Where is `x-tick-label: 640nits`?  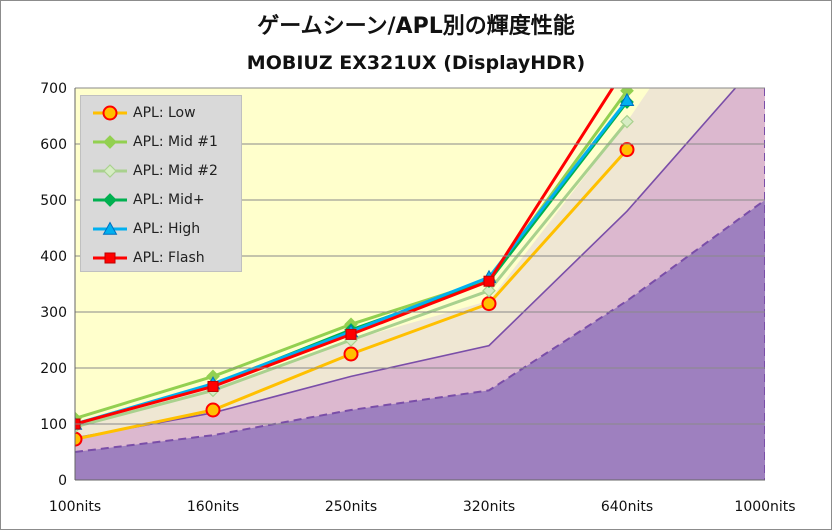 x-tick-label: 640nits is located at coordinates (627, 507).